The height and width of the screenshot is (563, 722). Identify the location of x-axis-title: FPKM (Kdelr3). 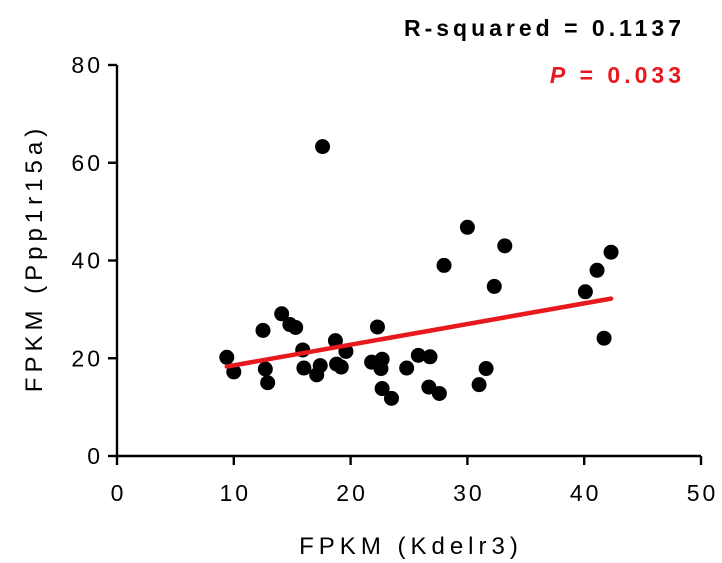
(411, 546).